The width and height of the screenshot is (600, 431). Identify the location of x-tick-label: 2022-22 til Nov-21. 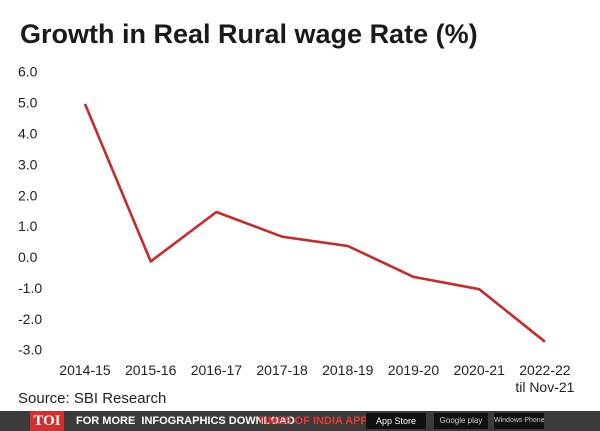
(545, 378).